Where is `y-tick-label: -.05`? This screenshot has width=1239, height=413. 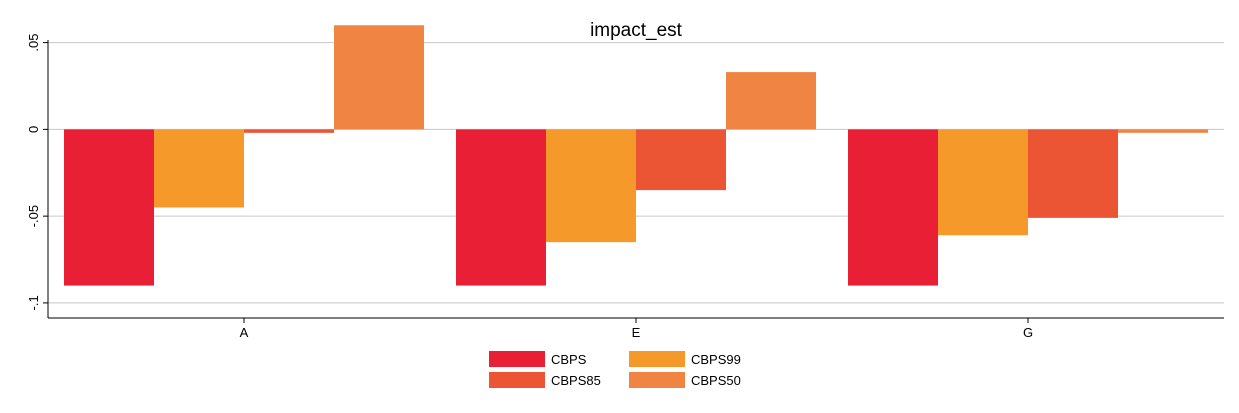 y-tick-label: -.05 is located at coordinates (33, 216).